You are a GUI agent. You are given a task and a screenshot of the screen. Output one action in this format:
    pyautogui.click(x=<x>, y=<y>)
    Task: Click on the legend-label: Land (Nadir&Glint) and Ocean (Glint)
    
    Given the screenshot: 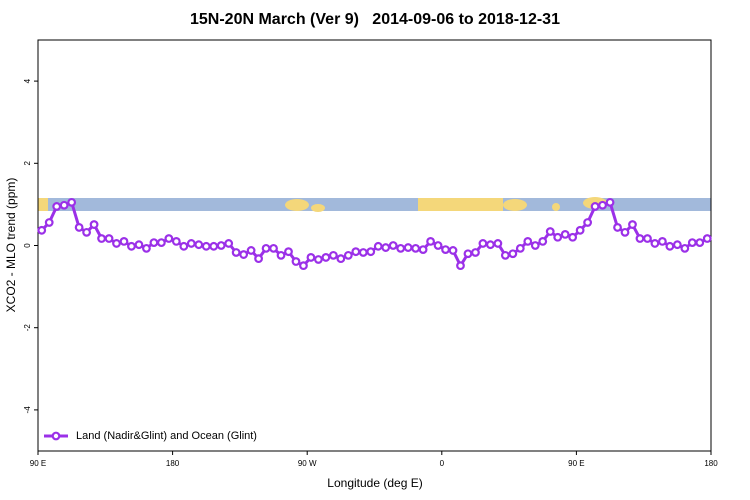 What is the action you would take?
    pyautogui.click(x=166, y=436)
    